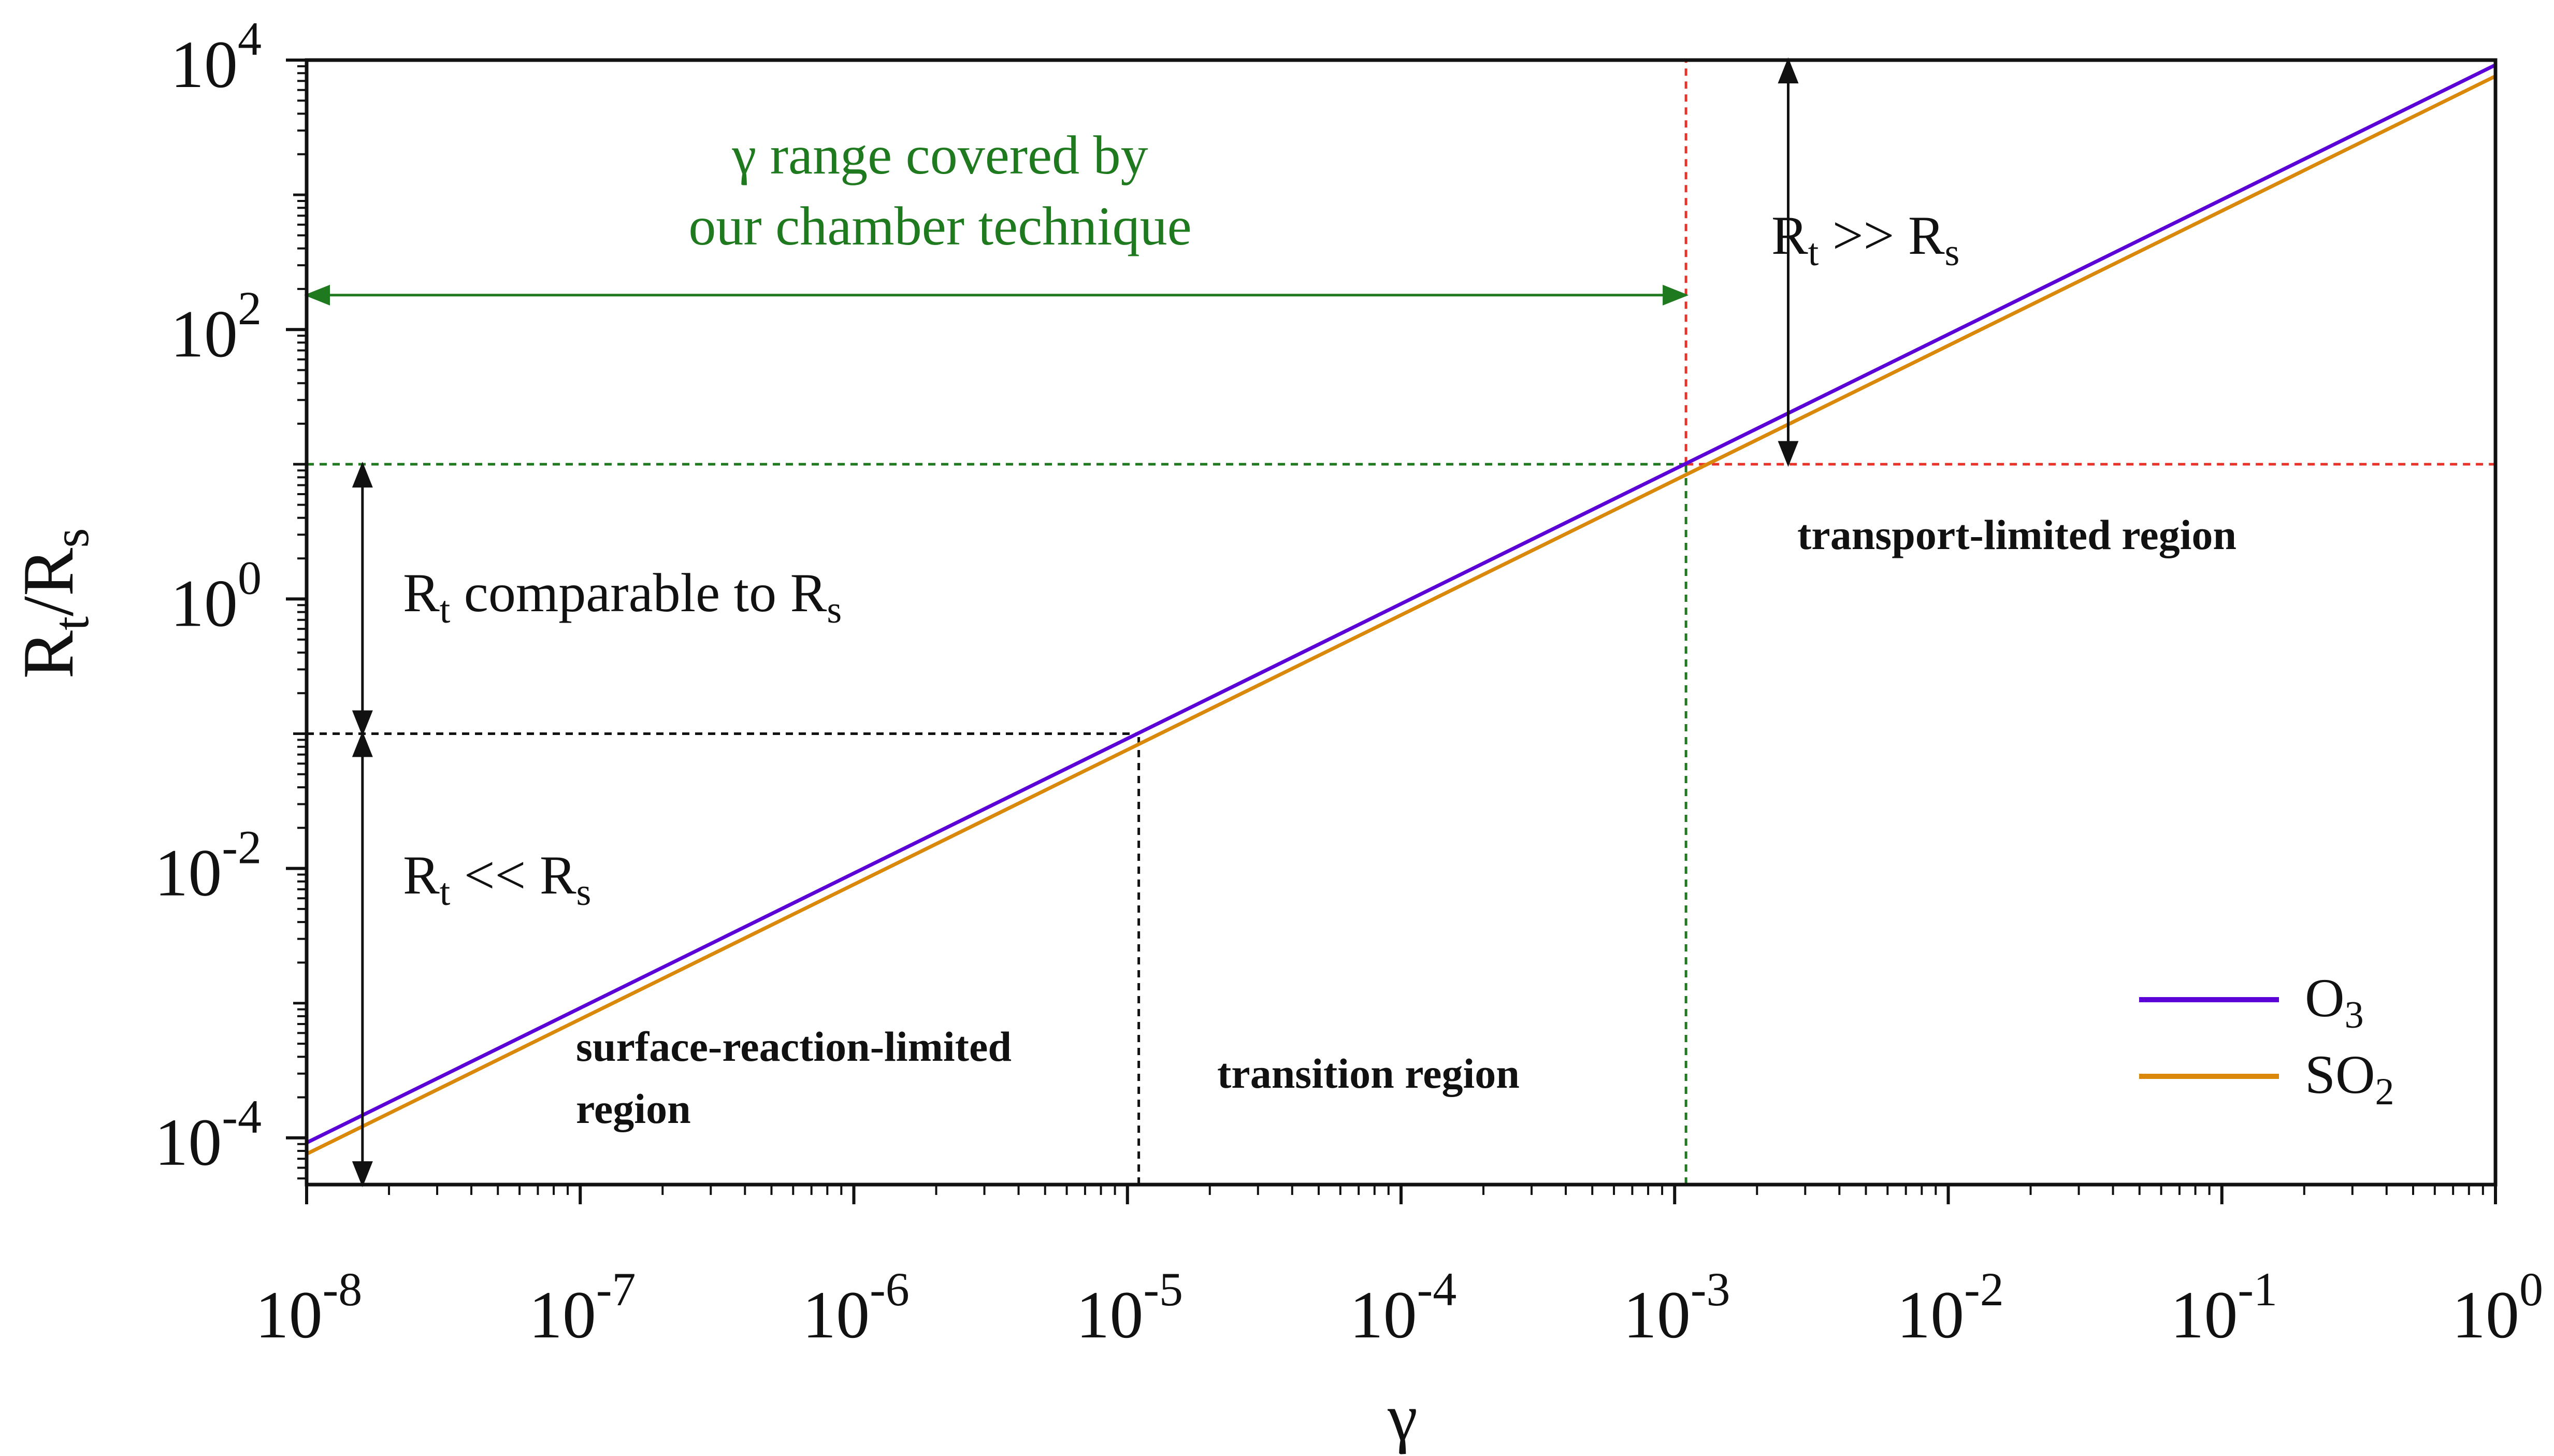  Describe the element at coordinates (2266, 1040) in the screenshot. I see `legend: O3 SO2` at that location.